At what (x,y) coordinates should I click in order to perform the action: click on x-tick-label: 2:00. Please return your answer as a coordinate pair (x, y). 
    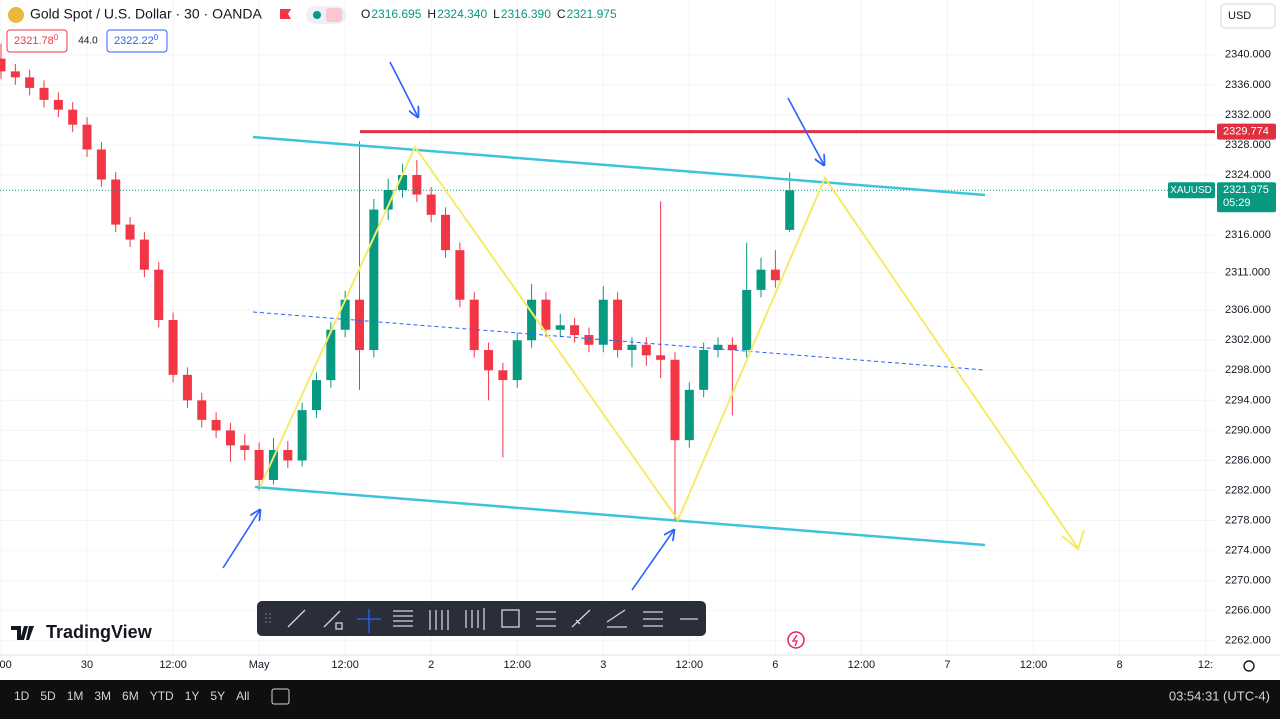
    Looking at the image, I should click on (6, 665).